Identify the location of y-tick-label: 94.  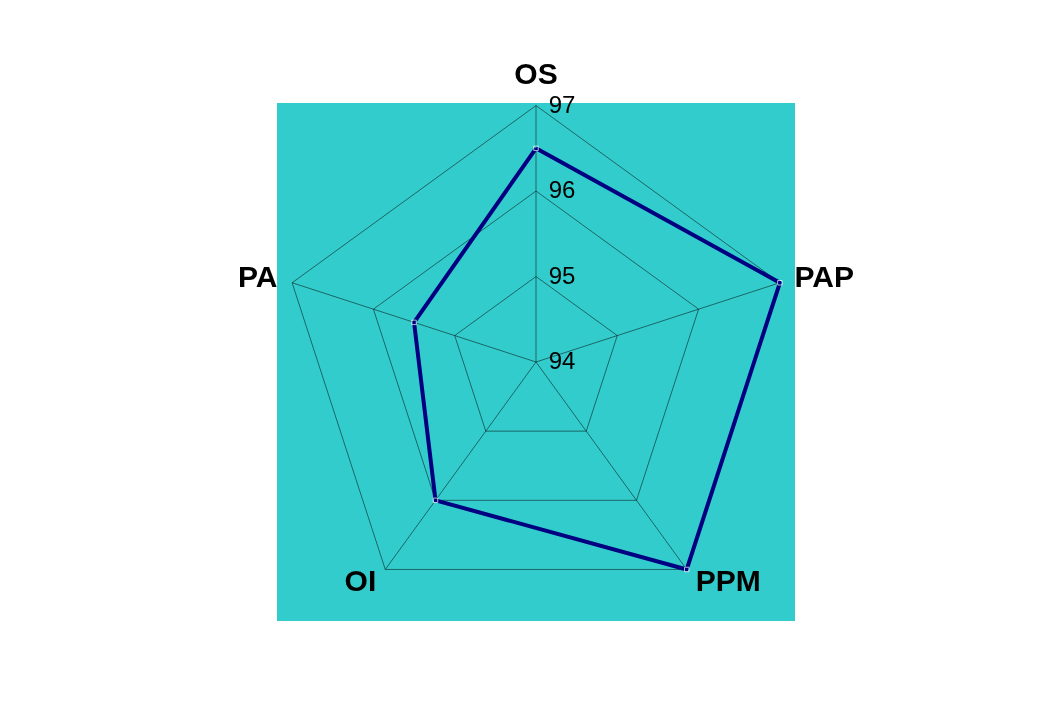
(562, 360).